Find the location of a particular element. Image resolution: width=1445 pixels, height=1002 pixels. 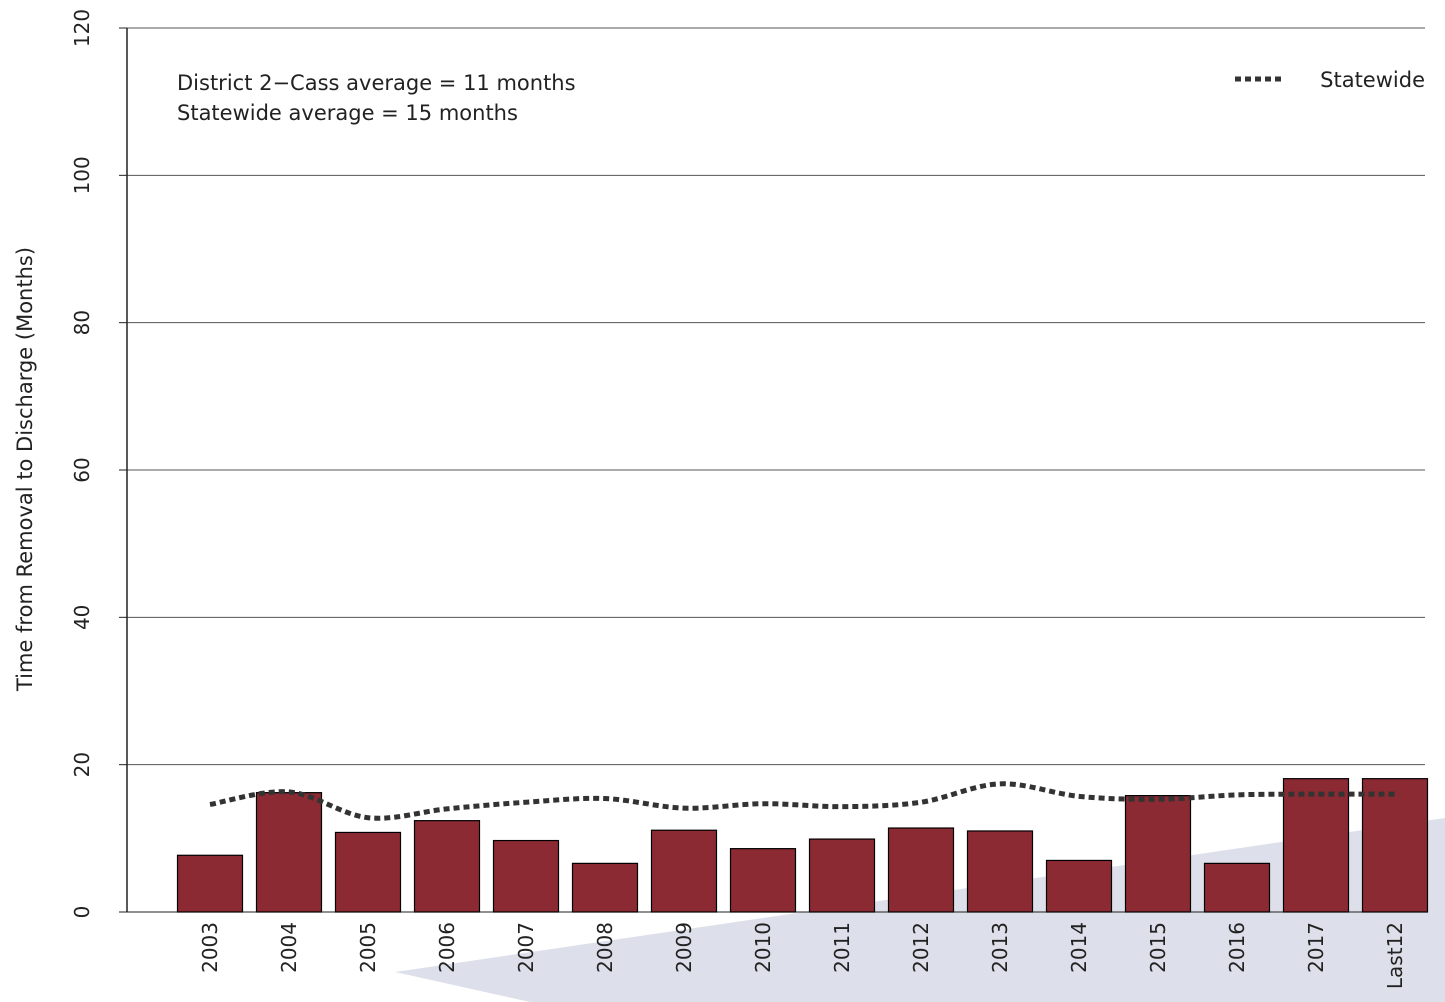

bar-series is located at coordinates (802, 845).